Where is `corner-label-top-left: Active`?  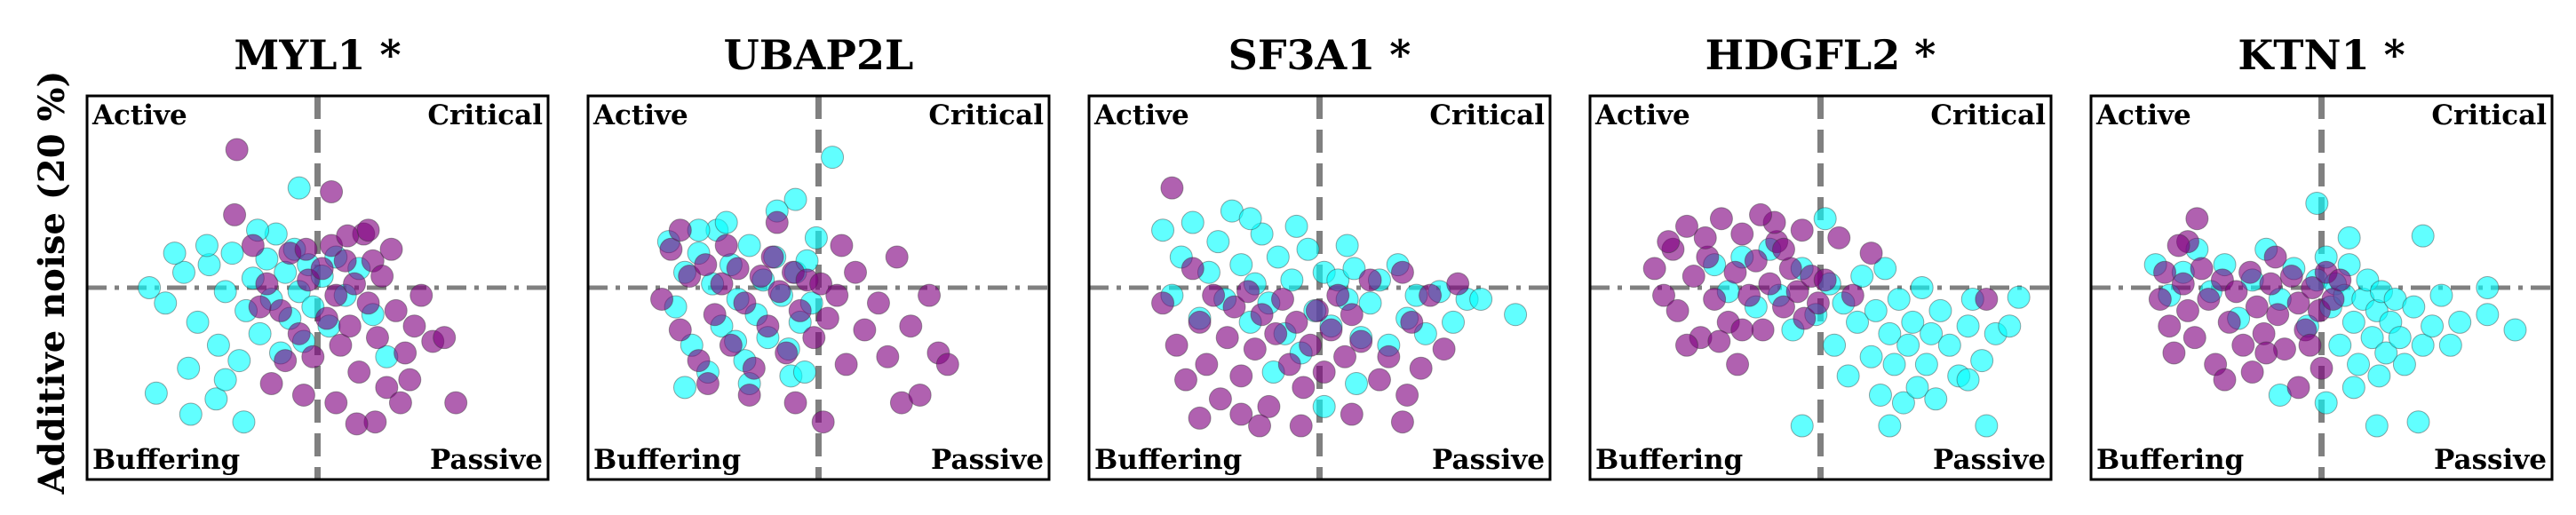
corner-label-top-left: Active is located at coordinates (1141, 115).